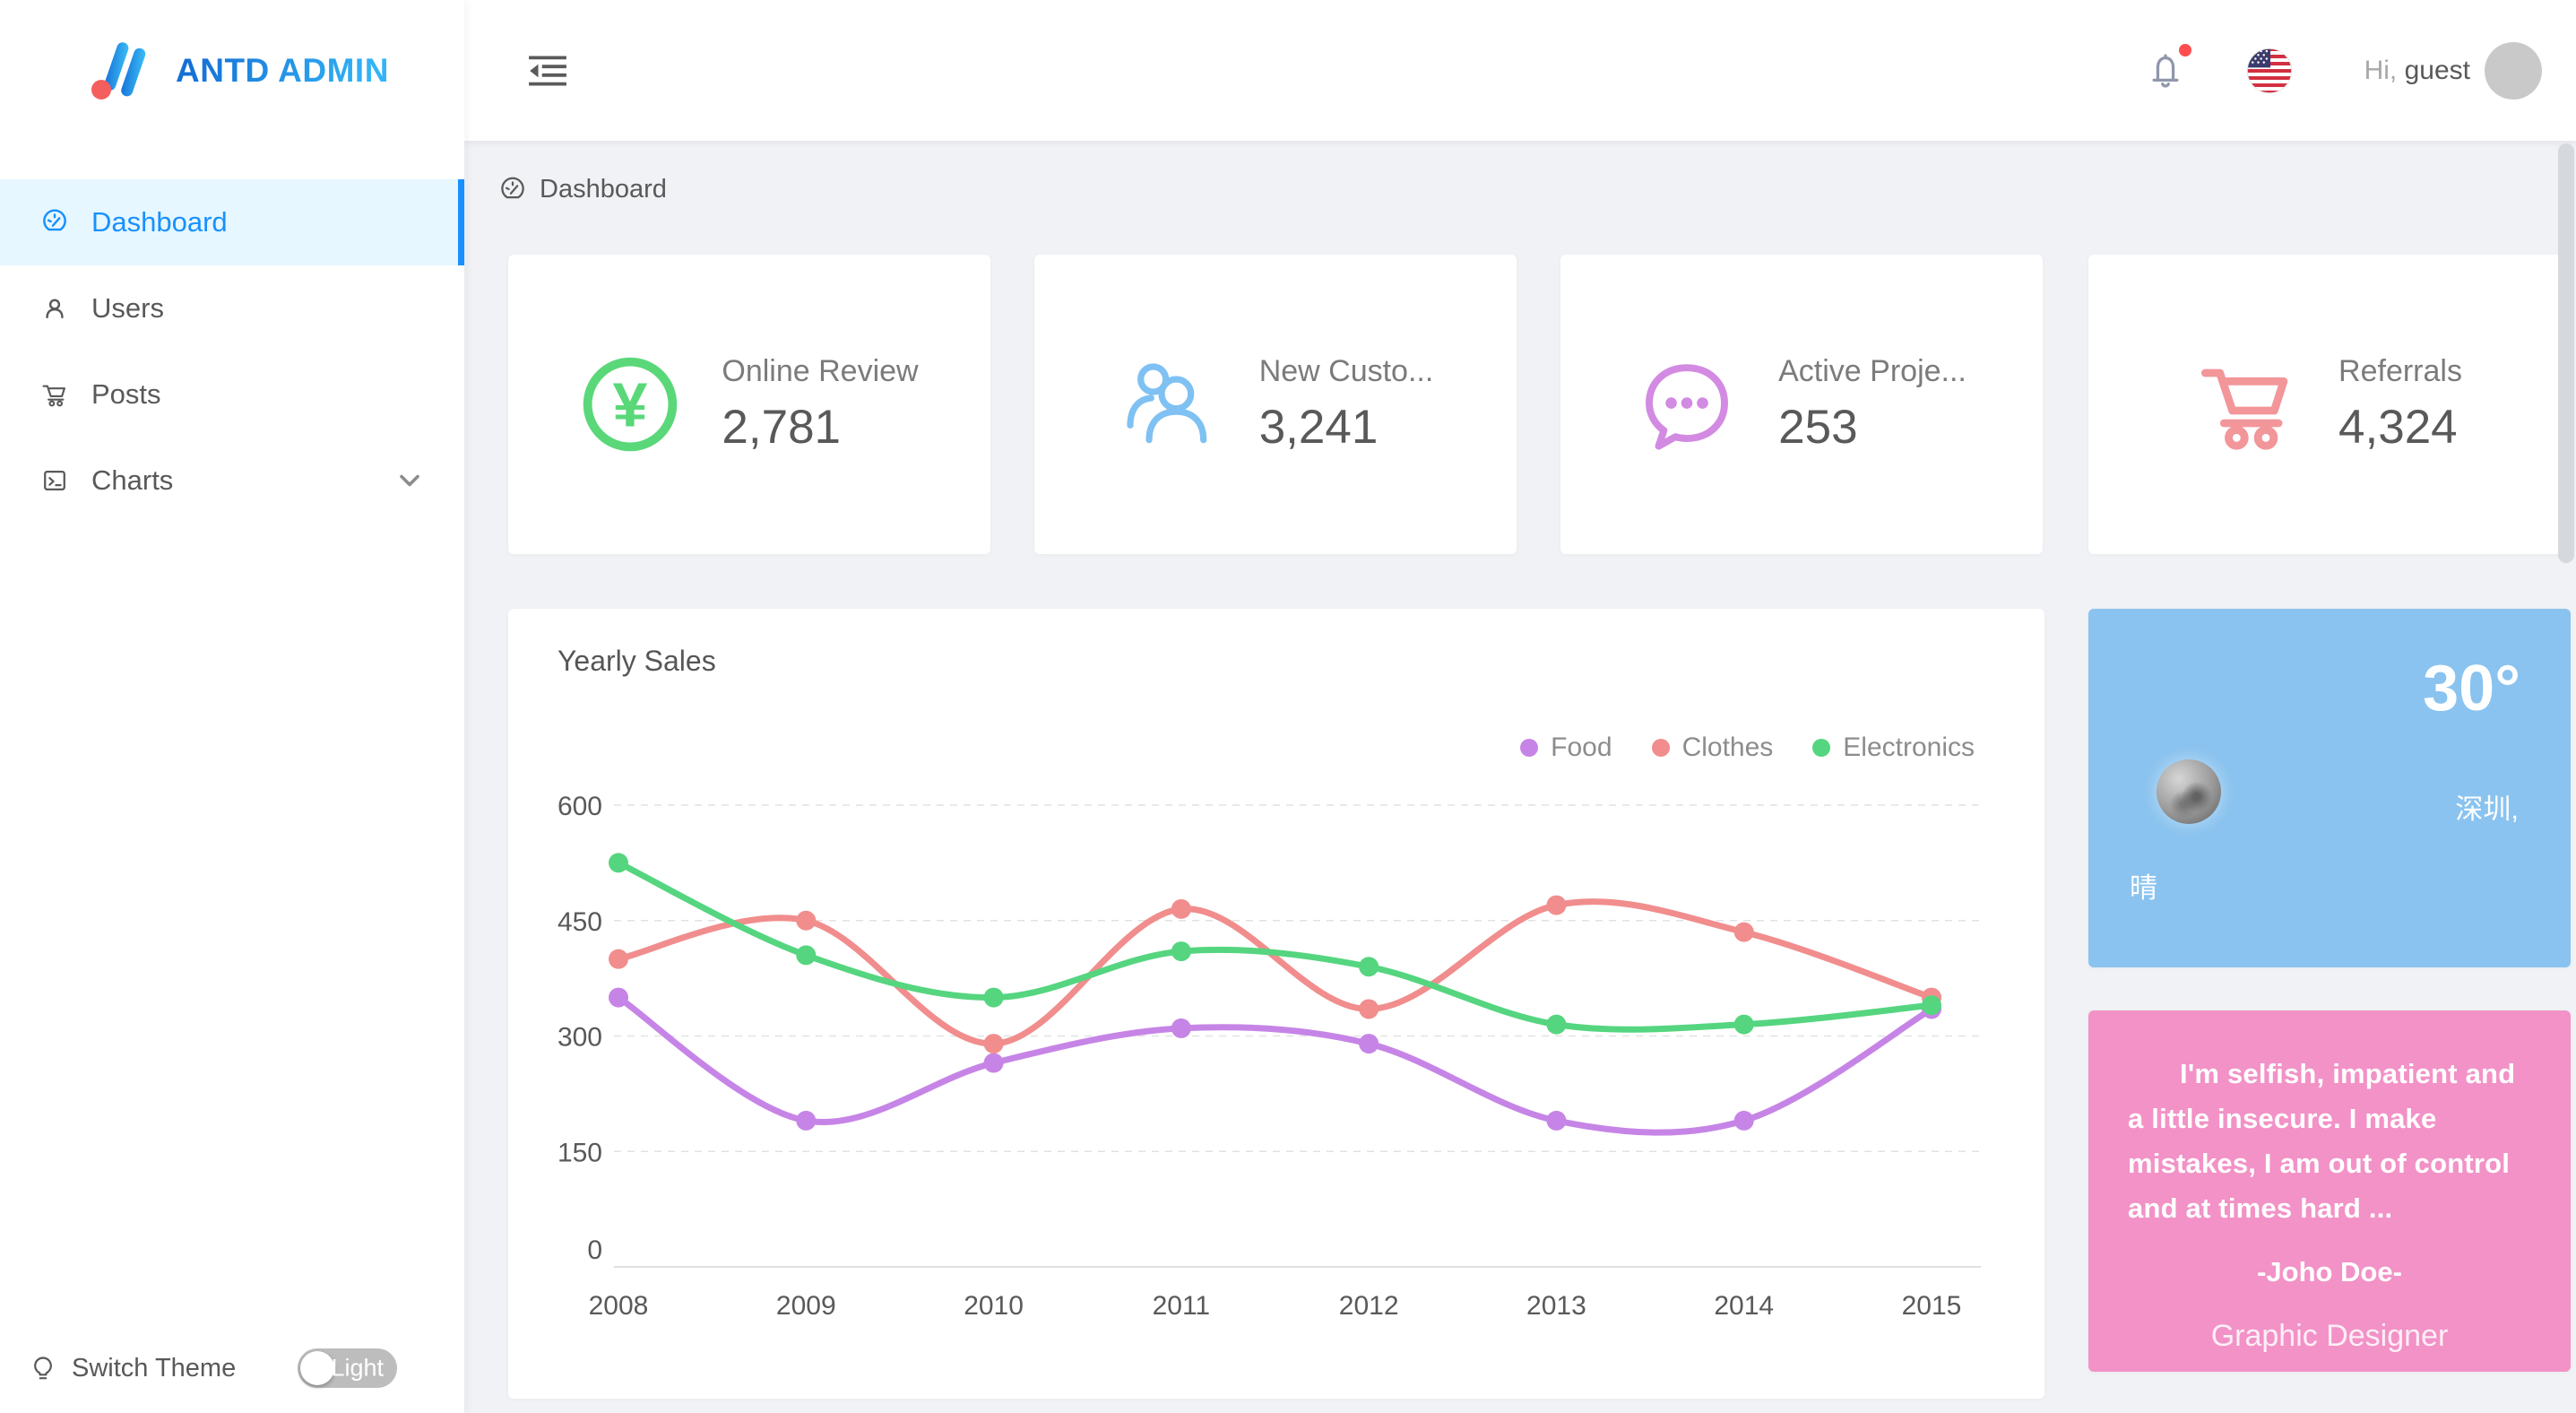 This screenshot has width=2576, height=1413. I want to click on stat-card-active-projects: Active Proje... 253, so click(1801, 404).